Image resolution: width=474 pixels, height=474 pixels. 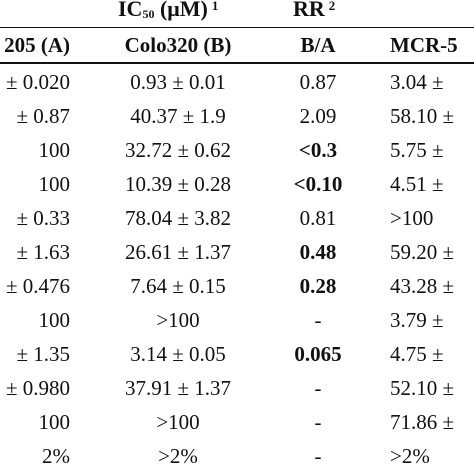 What do you see at coordinates (37, 82) in the screenshot?
I see `table-cell: ± 0.020` at bounding box center [37, 82].